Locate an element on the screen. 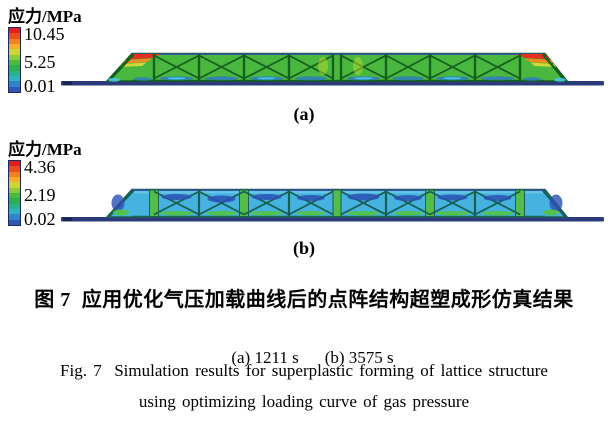  stress-legend-title-b: 应力/MPa is located at coordinates (45, 149).